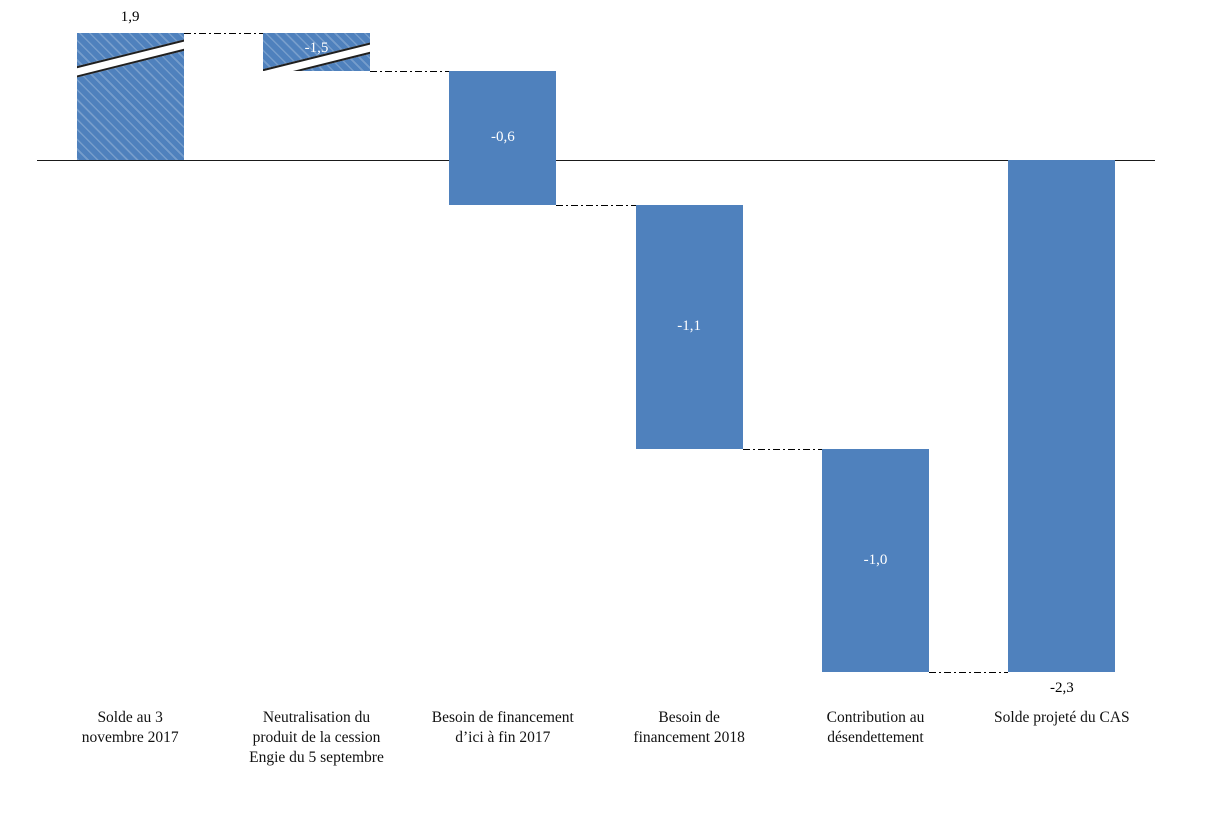 Image resolution: width=1207 pixels, height=824 pixels. Describe the element at coordinates (316, 717) in the screenshot. I see `category-label-line: Neutralisation du` at that location.